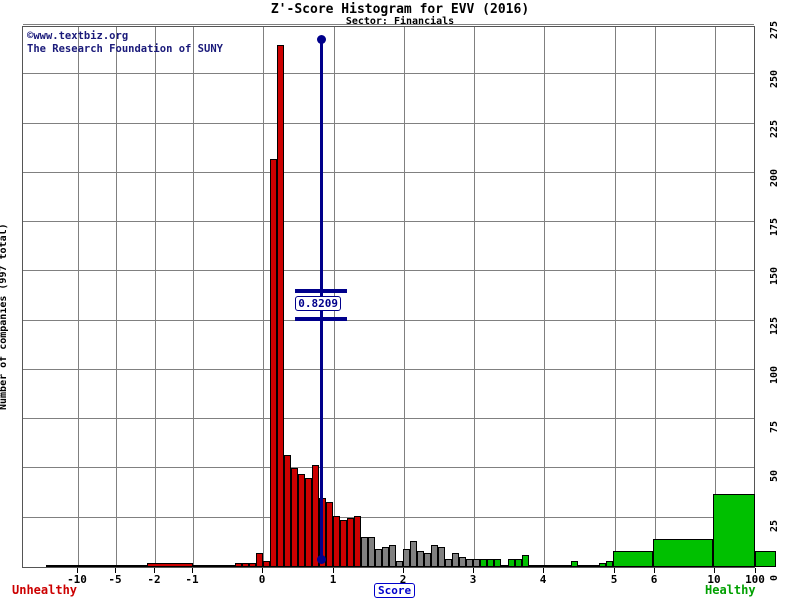  What do you see at coordinates (154, 579) in the screenshot?
I see `x-axis-tick-label: -2` at bounding box center [154, 579].